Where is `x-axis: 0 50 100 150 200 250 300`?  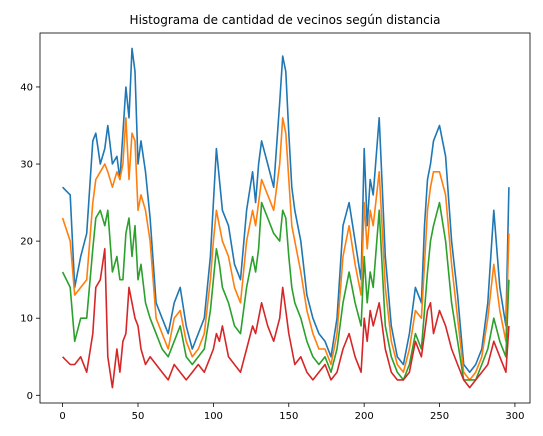 x-axis: 0 50 100 150 200 250 300 is located at coordinates (291, 412).